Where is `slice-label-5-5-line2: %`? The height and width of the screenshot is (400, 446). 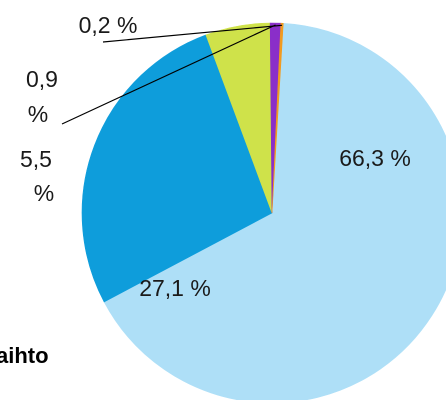
slice-label-5-5-line2: % is located at coordinates (44, 193).